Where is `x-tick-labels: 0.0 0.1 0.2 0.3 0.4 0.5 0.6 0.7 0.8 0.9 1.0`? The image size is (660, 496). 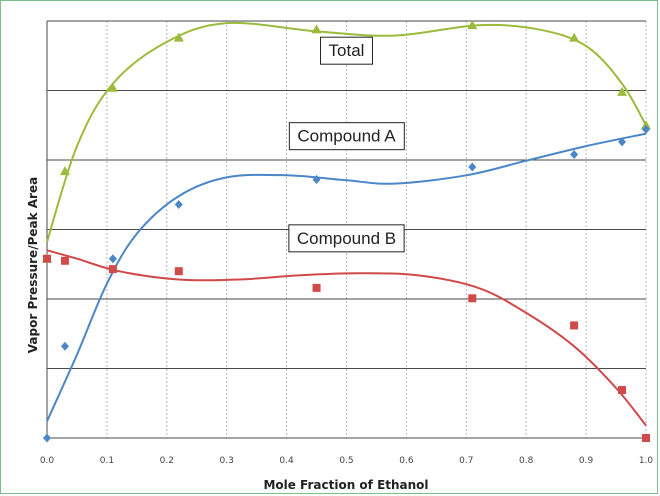 x-tick-labels: 0.0 0.1 0.2 0.3 0.4 0.5 0.6 0.7 0.8 0.9 1.0 is located at coordinates (347, 461).